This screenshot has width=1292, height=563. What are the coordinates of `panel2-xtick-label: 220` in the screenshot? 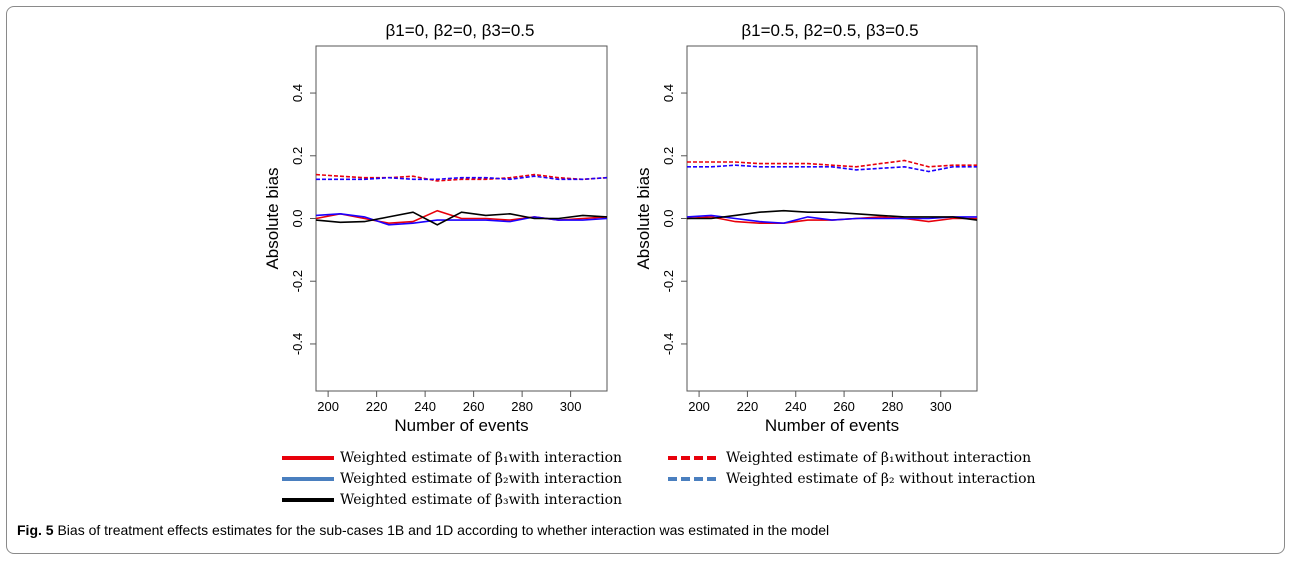 It's located at (748, 406).